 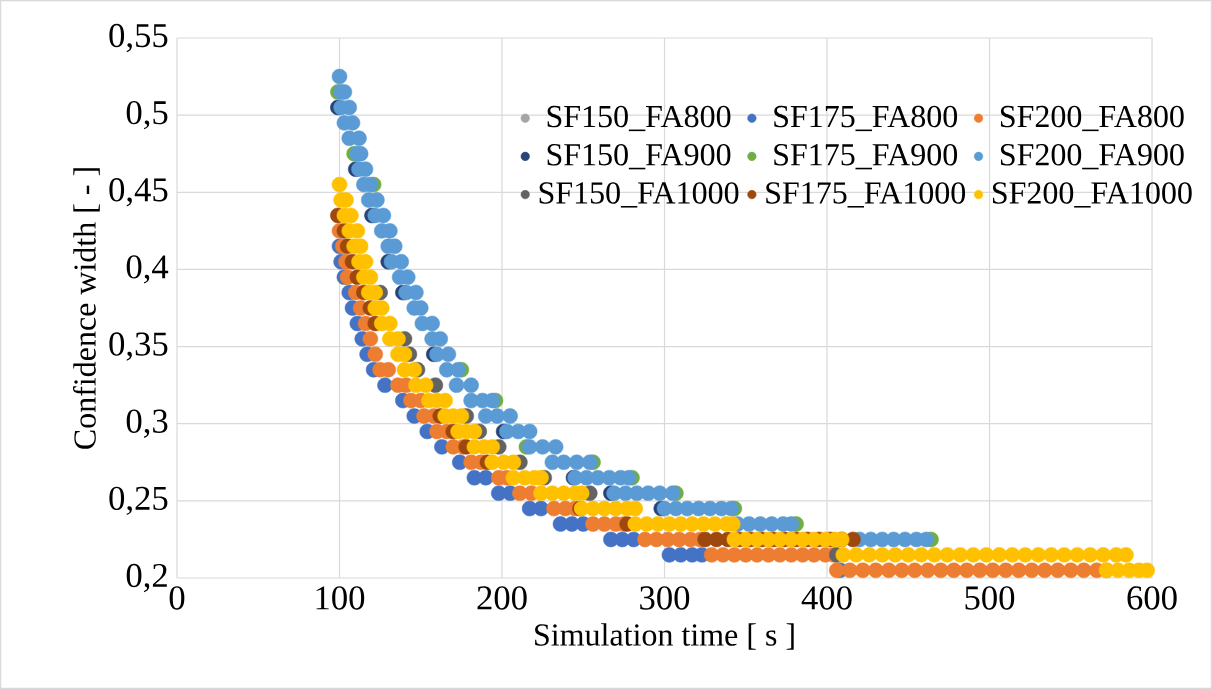 I want to click on x-tick-label: 0, so click(x=177, y=598).